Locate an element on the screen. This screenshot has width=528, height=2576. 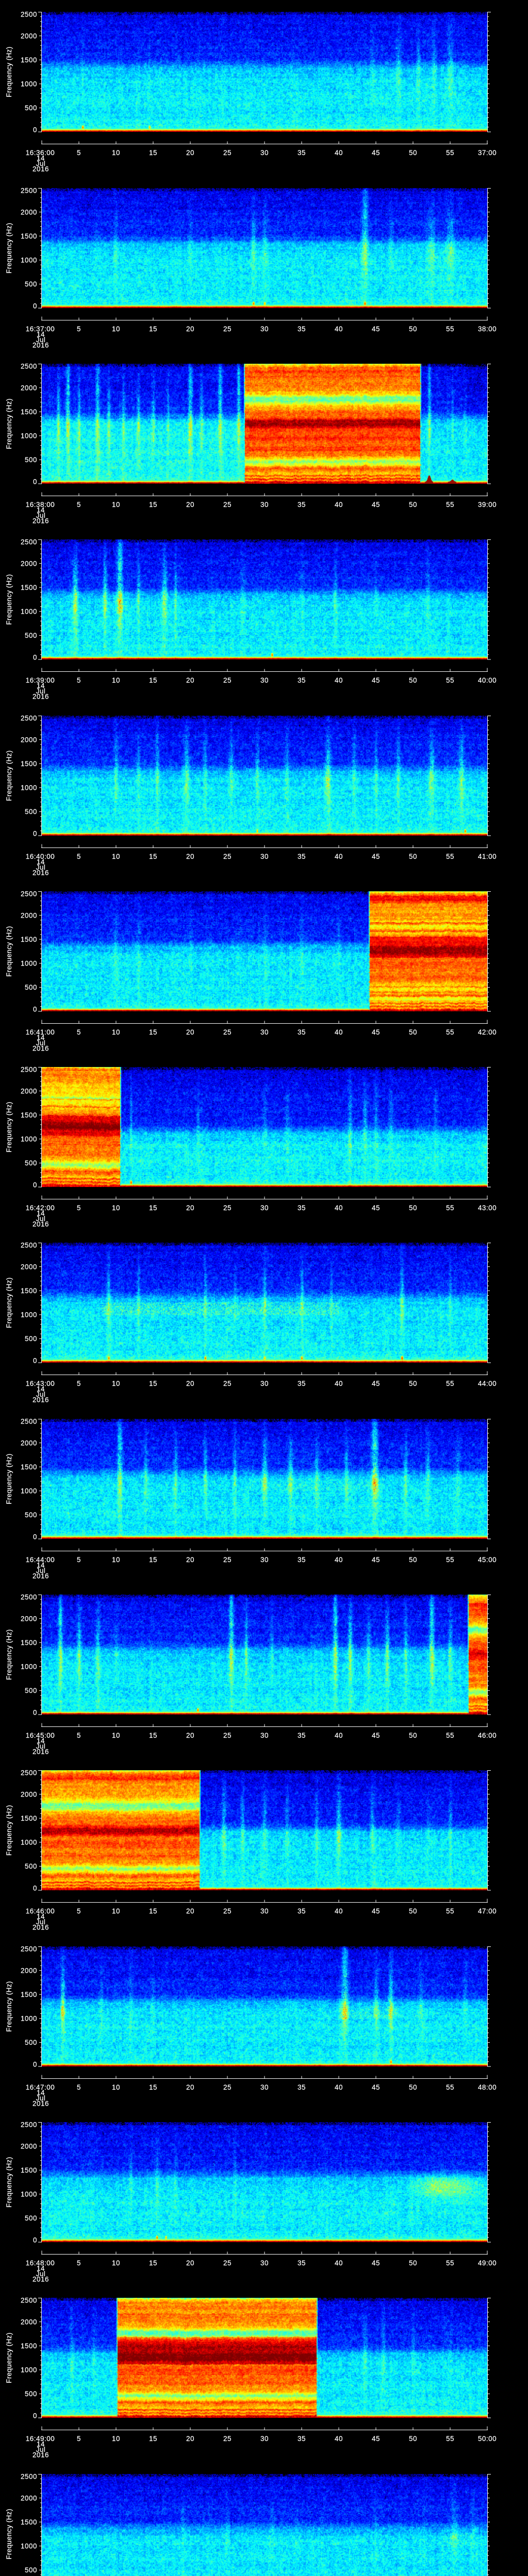
svg-text: 43:00 is located at coordinates (487, 1208).